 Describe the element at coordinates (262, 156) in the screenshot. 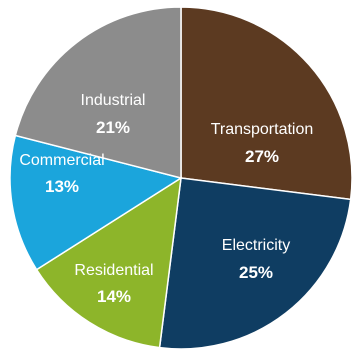

I see `value-label: 27%` at that location.